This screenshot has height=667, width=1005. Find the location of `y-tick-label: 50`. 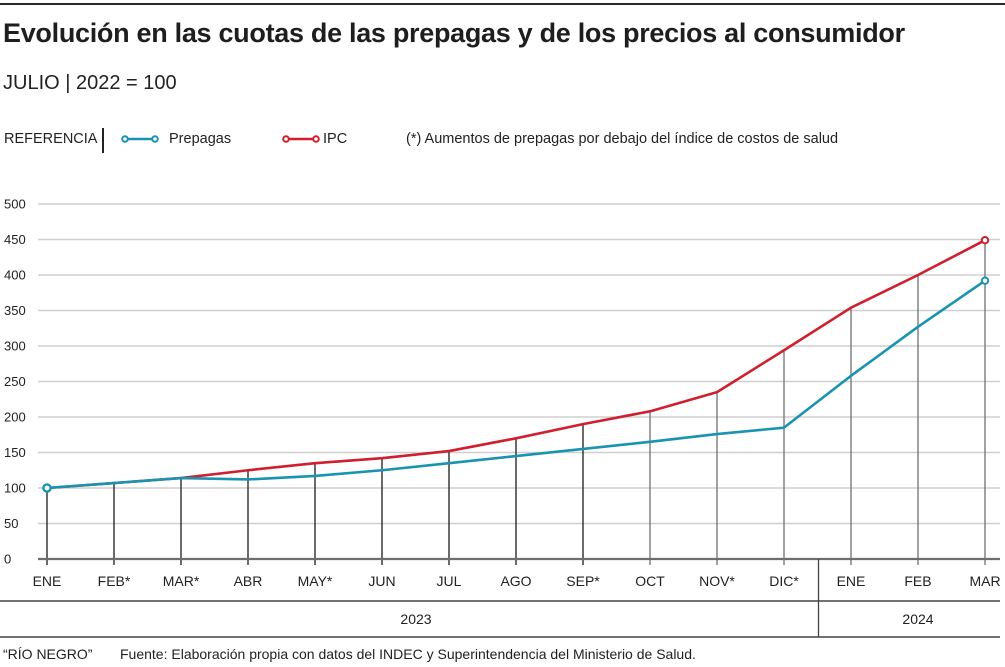

y-tick-label: 50 is located at coordinates (11, 523).